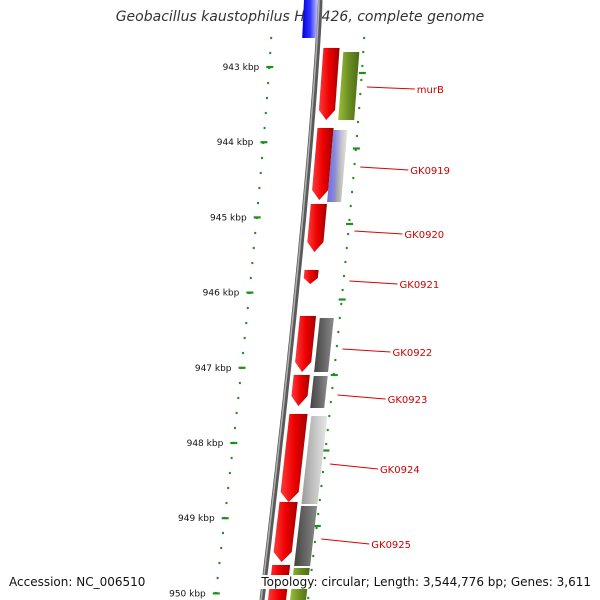 Image resolution: width=600 pixels, height=600 pixels. What do you see at coordinates (378, 232) in the screenshot?
I see `gene-label-line-gk0920` at bounding box center [378, 232].